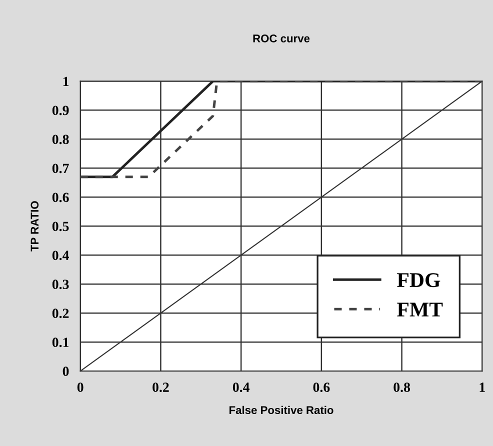 Image resolution: width=493 pixels, height=446 pixels. What do you see at coordinates (60, 227) in the screenshot?
I see `y-tick-label: 0.5` at bounding box center [60, 227].